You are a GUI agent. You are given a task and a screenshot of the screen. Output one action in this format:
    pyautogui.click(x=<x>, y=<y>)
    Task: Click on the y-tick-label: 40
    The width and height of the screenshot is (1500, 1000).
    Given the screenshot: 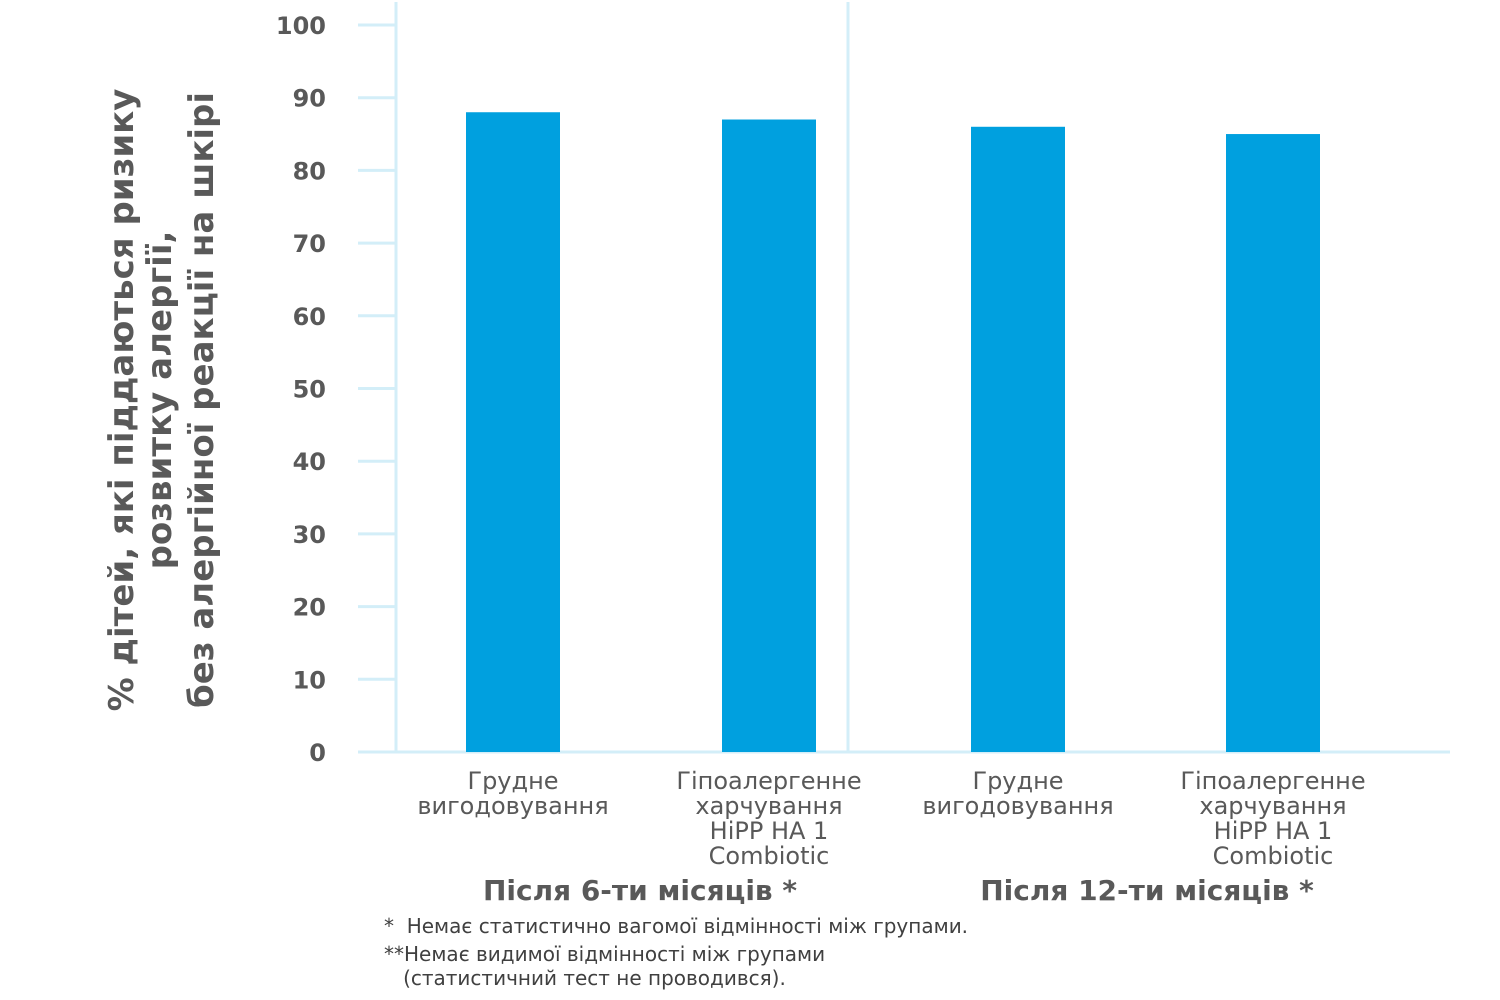 What is the action you would take?
    pyautogui.click(x=309, y=462)
    